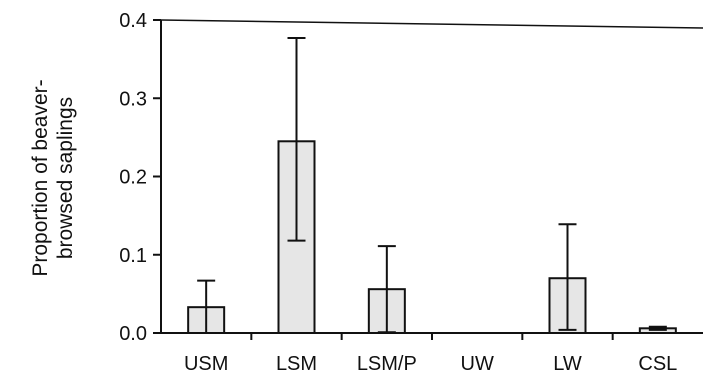  Describe the element at coordinates (567, 364) in the screenshot. I see `x-tick-label: LW` at that location.